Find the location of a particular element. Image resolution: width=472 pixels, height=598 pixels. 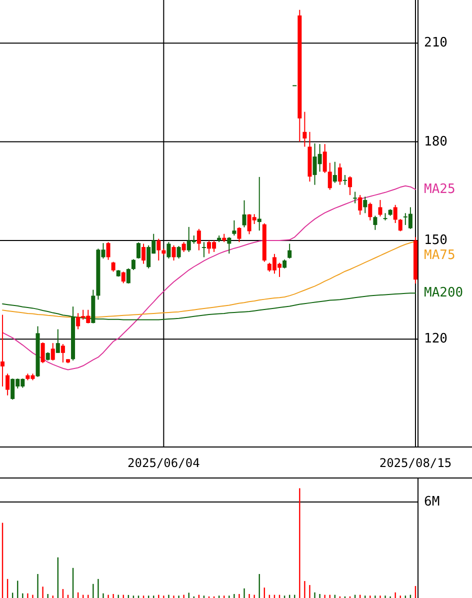

y-tick-label: 6M is located at coordinates (432, 502).